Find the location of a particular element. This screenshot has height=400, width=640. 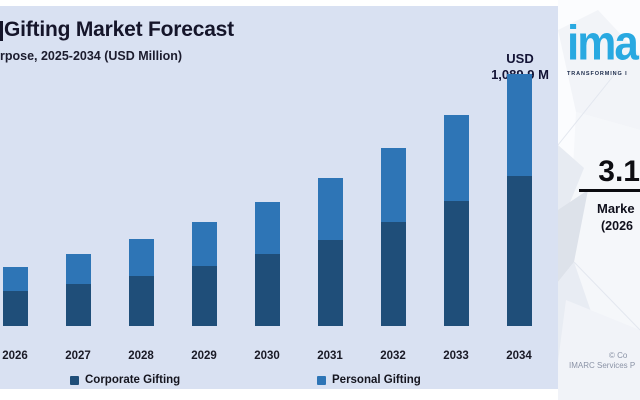

bar-2028-personal-segment is located at coordinates (141, 257).